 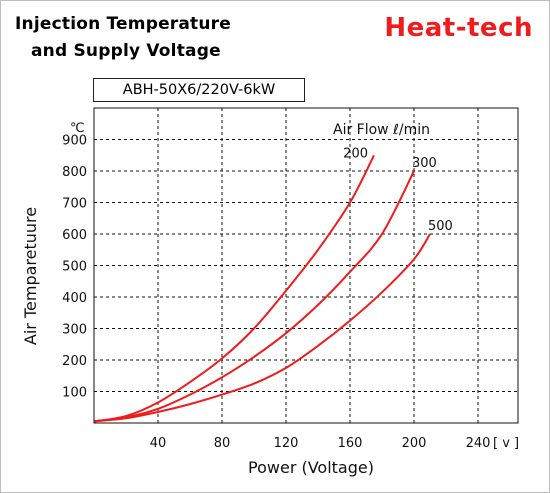 I want to click on y-tick-label: 700, so click(x=74, y=204).